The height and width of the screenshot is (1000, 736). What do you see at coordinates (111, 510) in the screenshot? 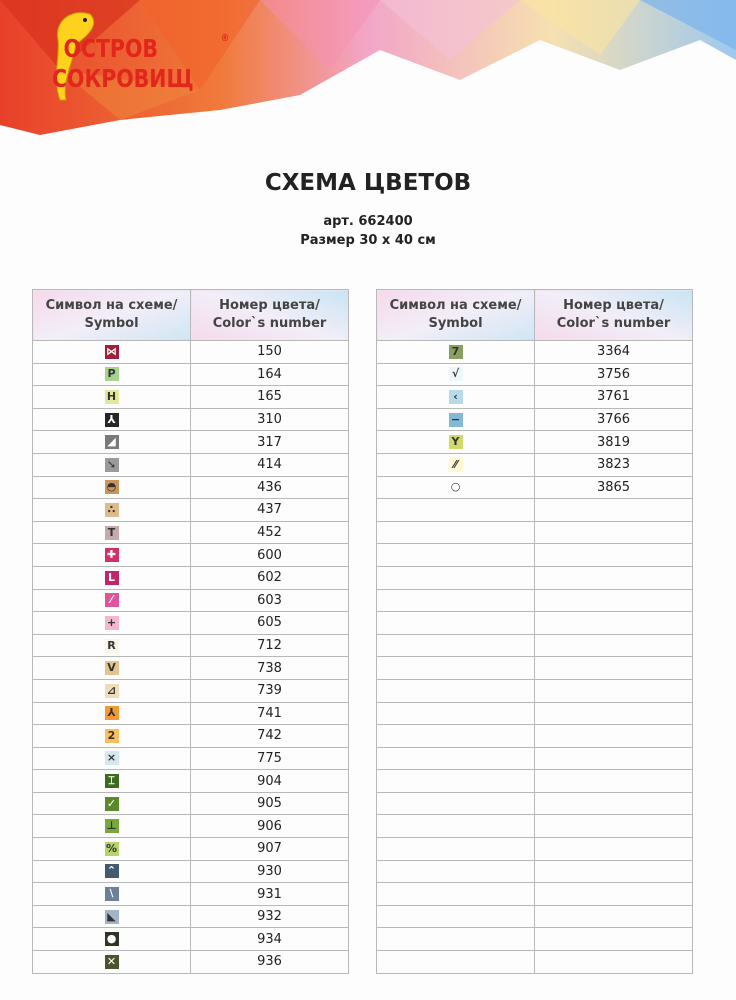
I see `symbol-cell: ∴` at bounding box center [111, 510].